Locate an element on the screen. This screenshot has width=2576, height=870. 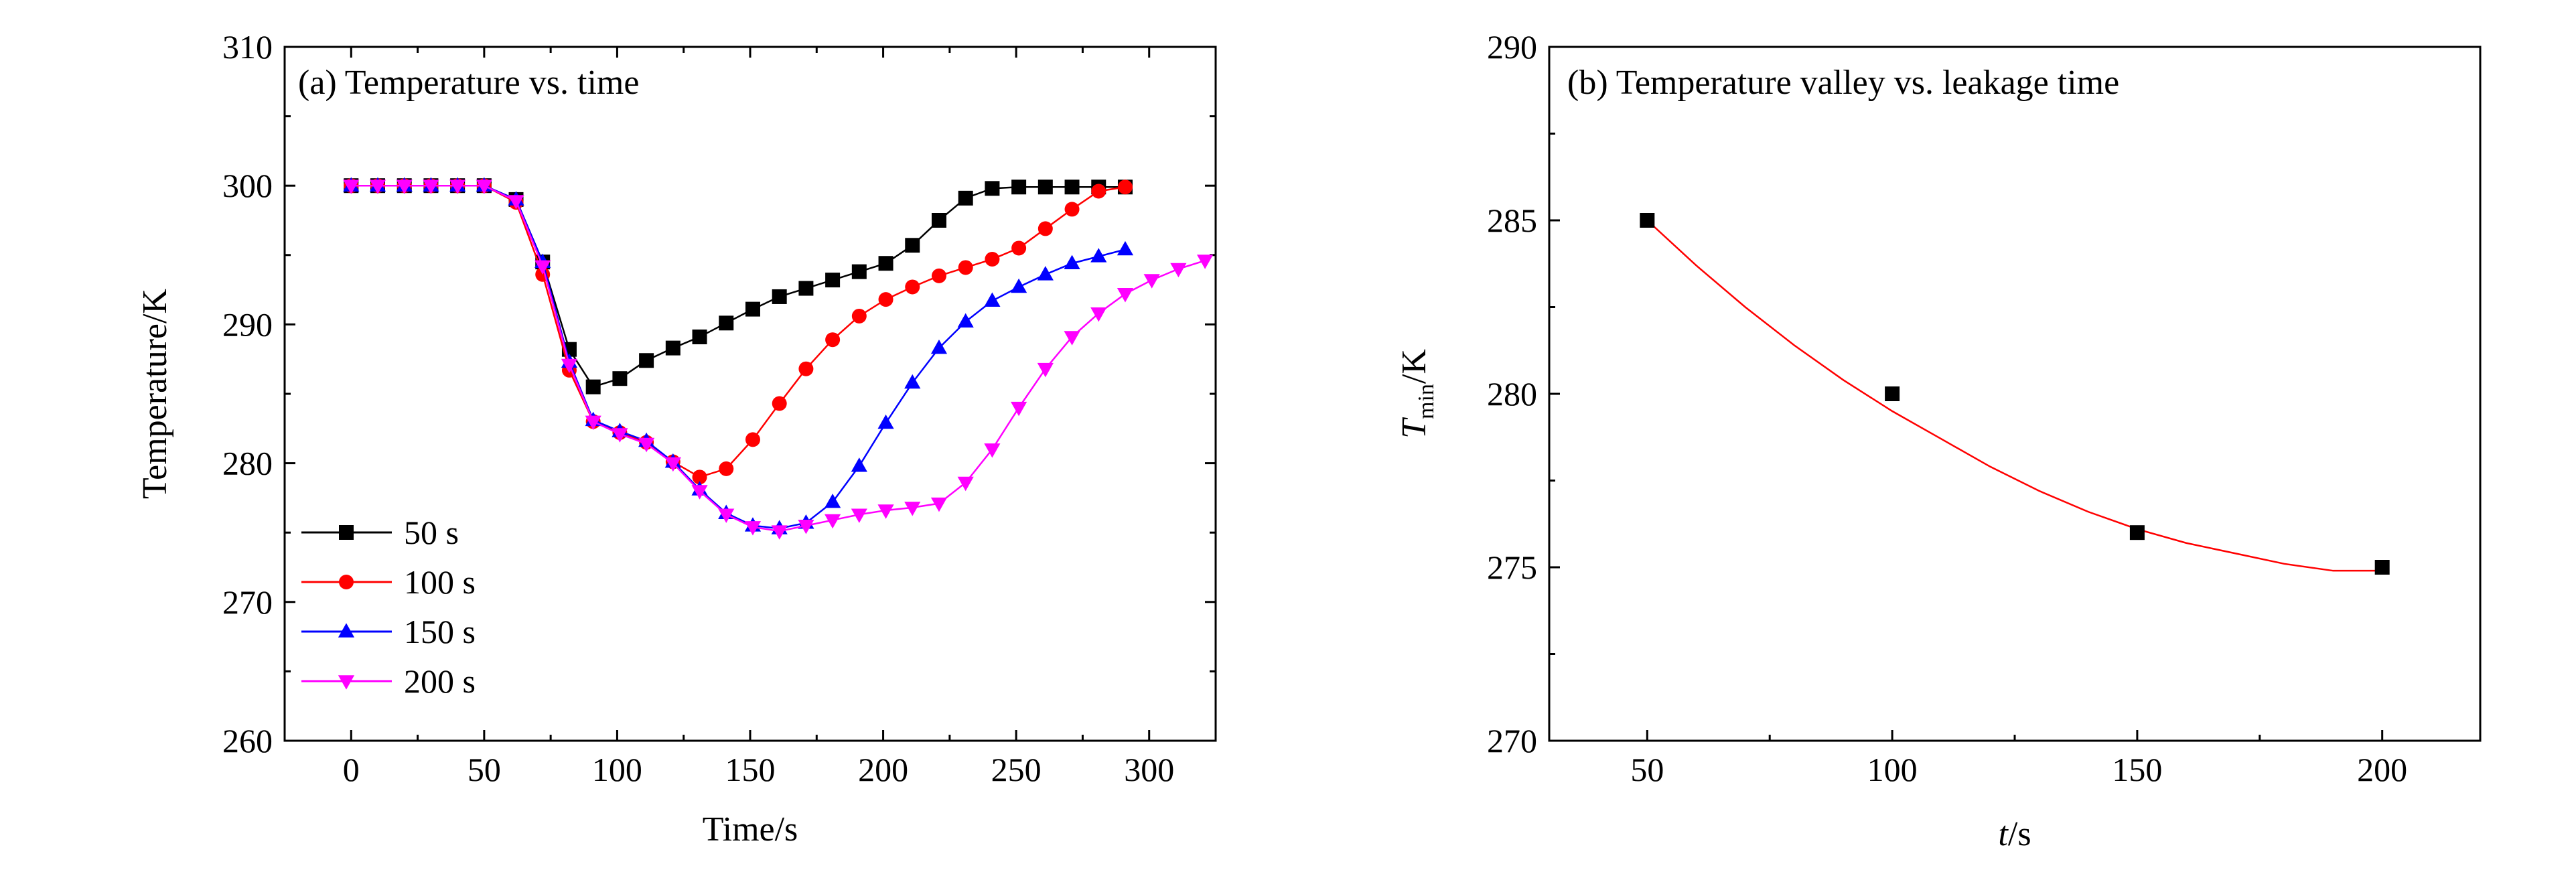
panel-b-y-tick-label: 285 is located at coordinates (1512, 220).